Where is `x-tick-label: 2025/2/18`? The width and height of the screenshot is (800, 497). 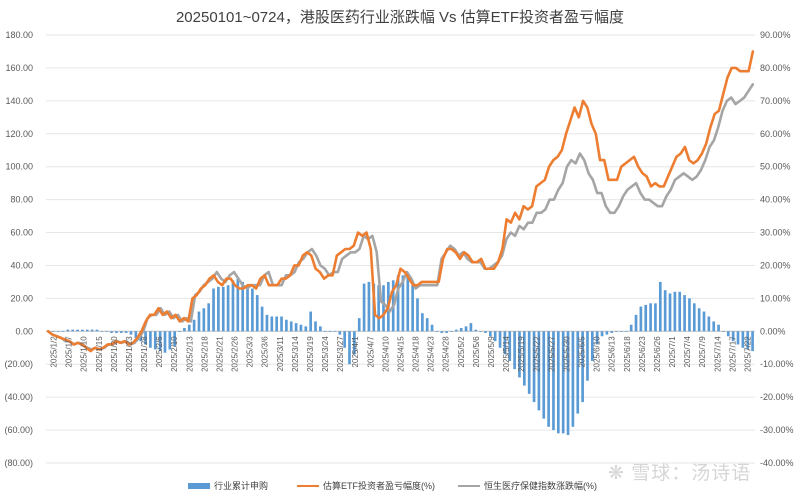
x-tick-label: 2025/2/18 is located at coordinates (204, 354).